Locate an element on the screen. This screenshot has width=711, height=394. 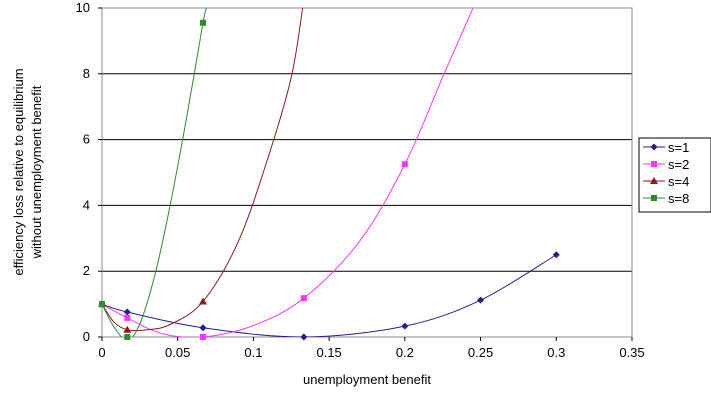
x-tick-label: 0.15 is located at coordinates (328, 352).